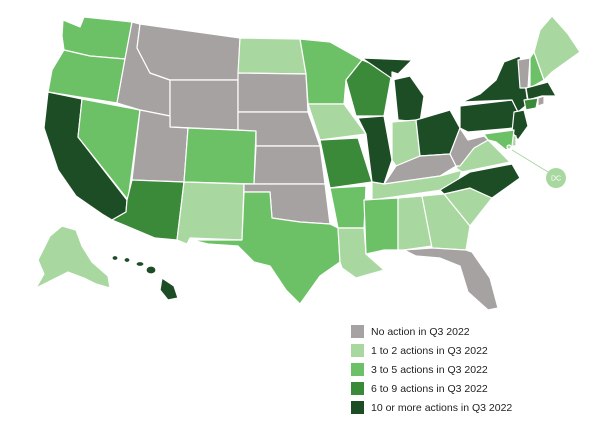 The width and height of the screenshot is (600, 424). I want to click on legend-swatch-none, so click(357, 331).